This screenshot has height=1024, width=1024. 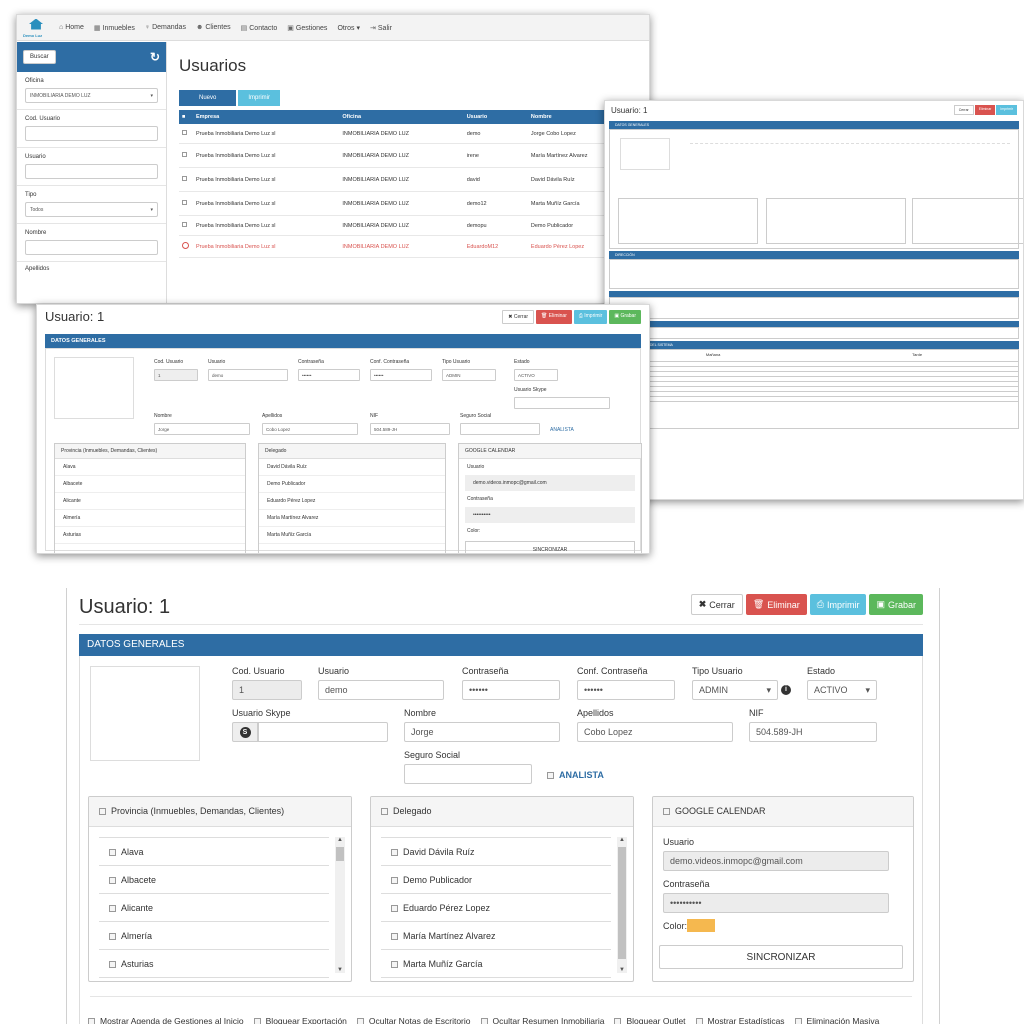 What do you see at coordinates (259, 28) in the screenshot?
I see `nav-contacto: ▤ Contacto` at bounding box center [259, 28].